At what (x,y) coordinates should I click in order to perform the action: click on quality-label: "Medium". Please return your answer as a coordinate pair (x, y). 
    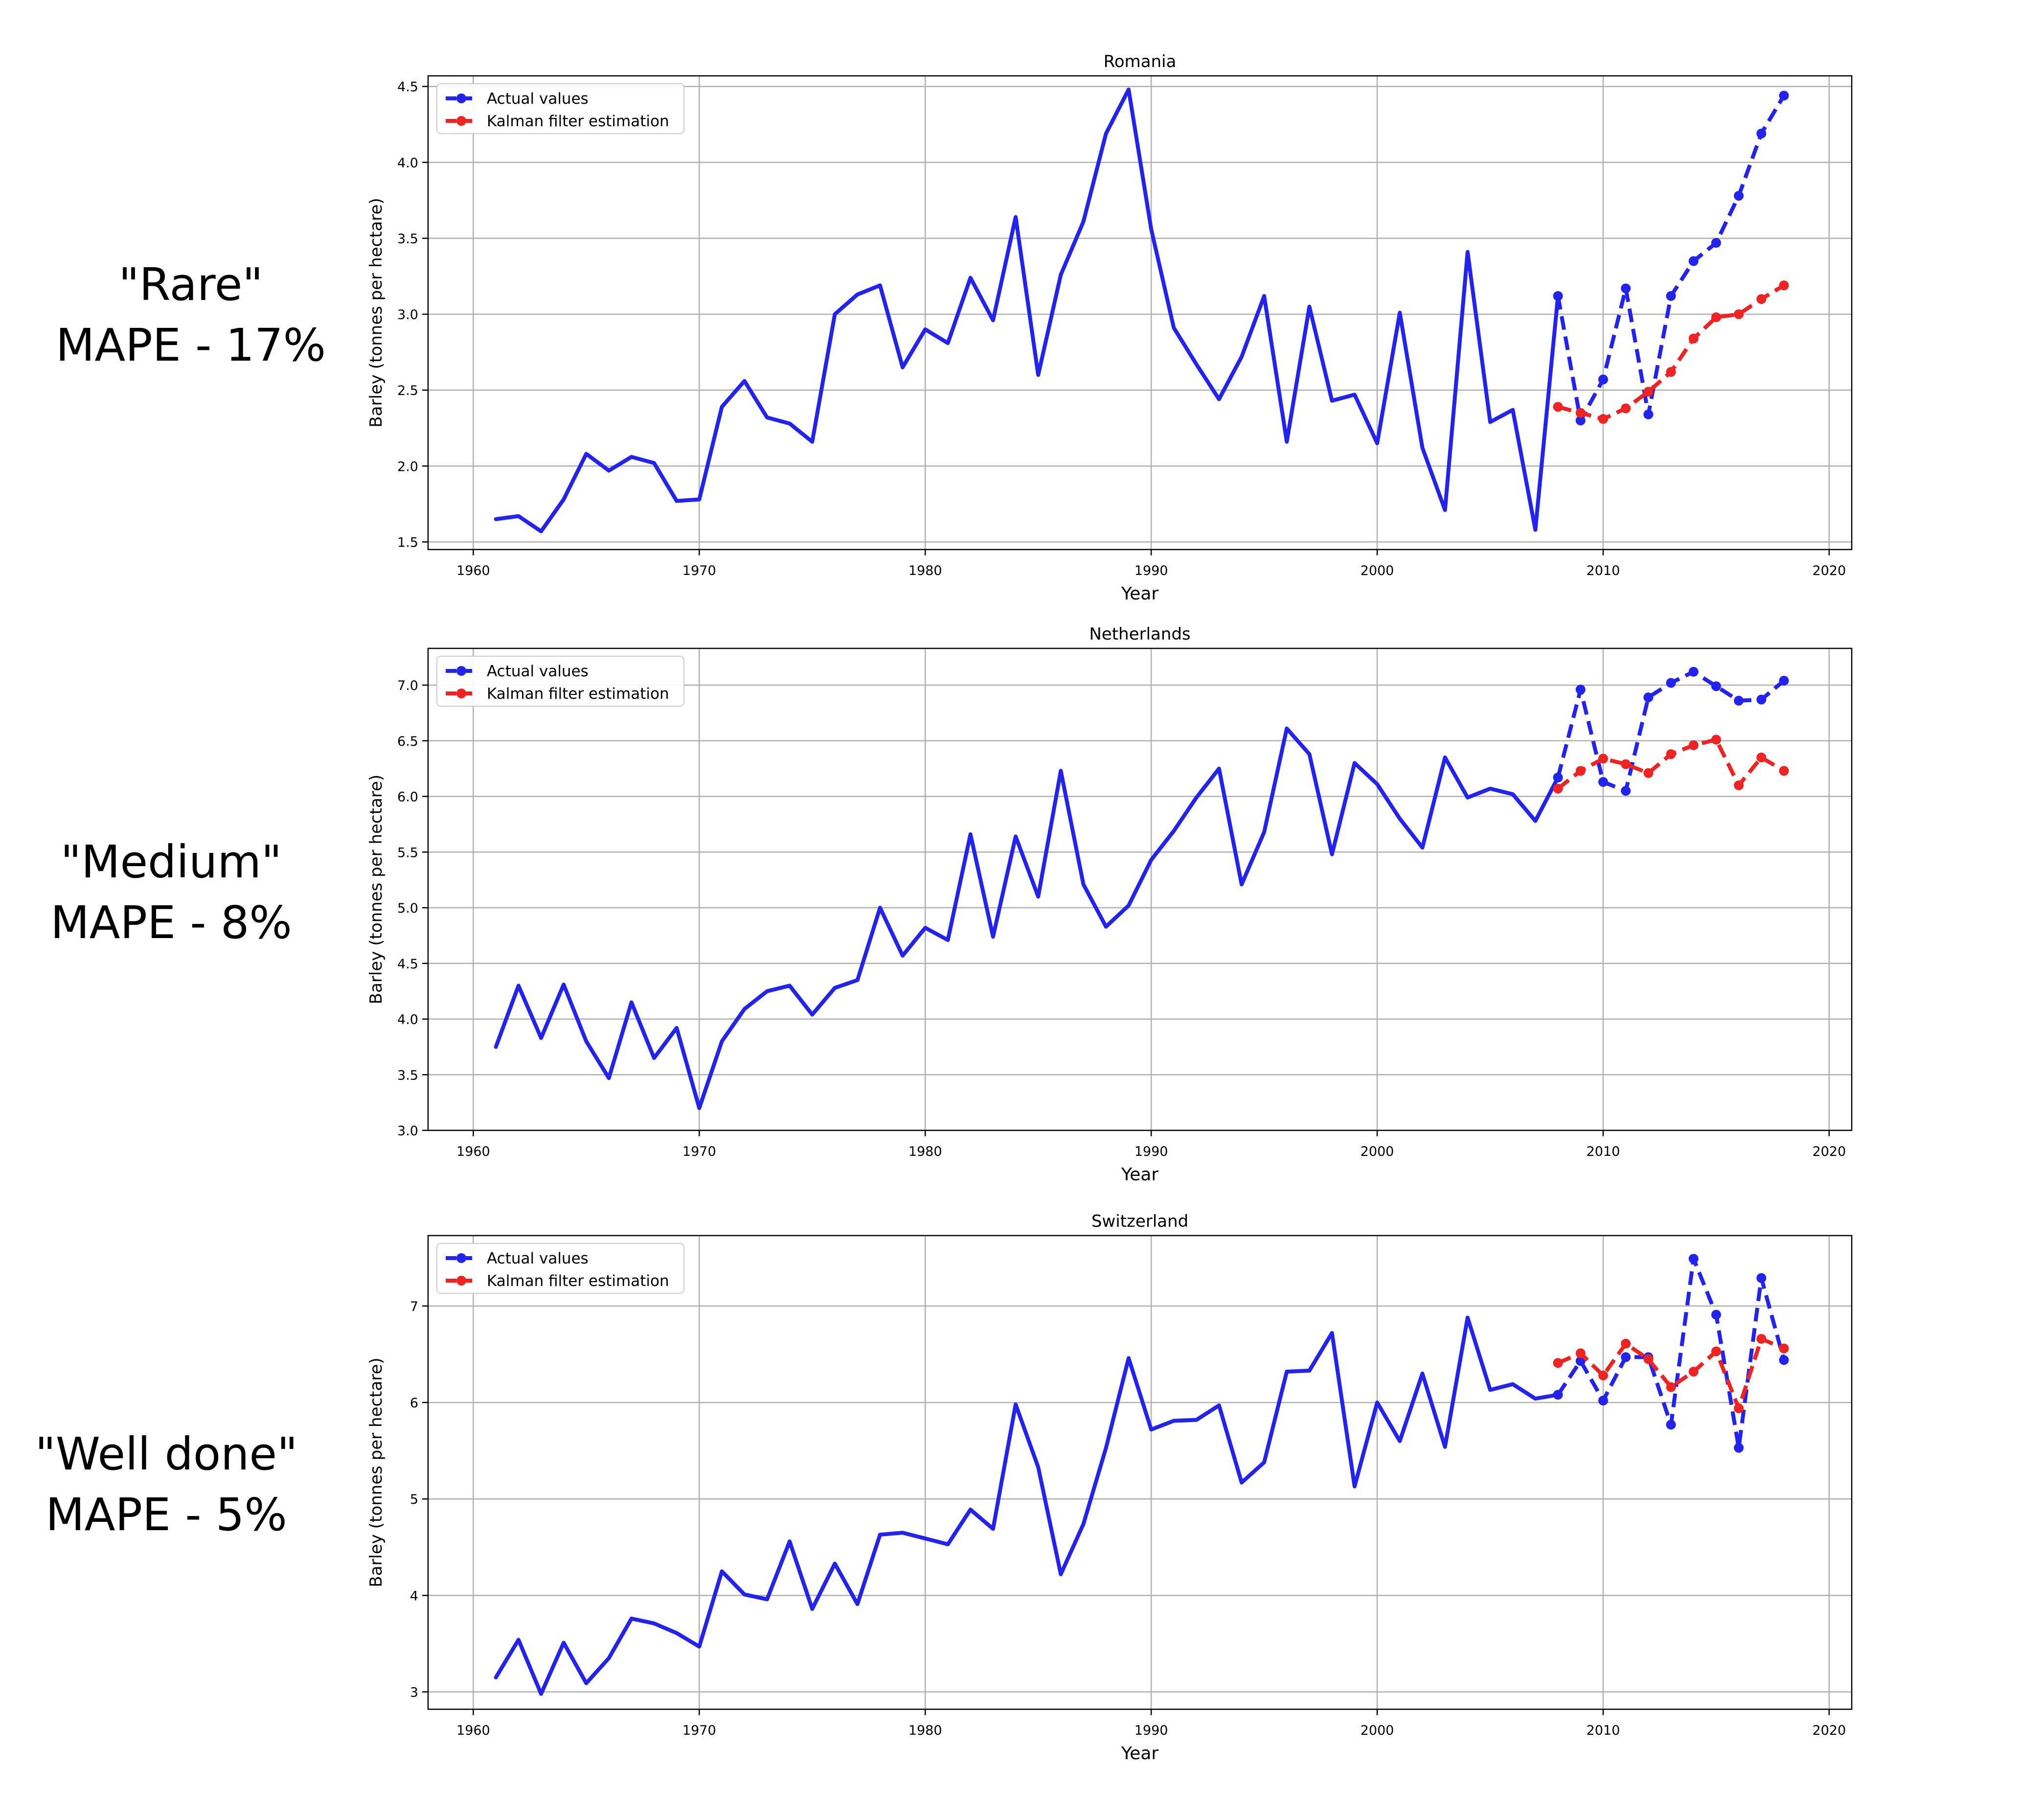
    Looking at the image, I should click on (171, 862).